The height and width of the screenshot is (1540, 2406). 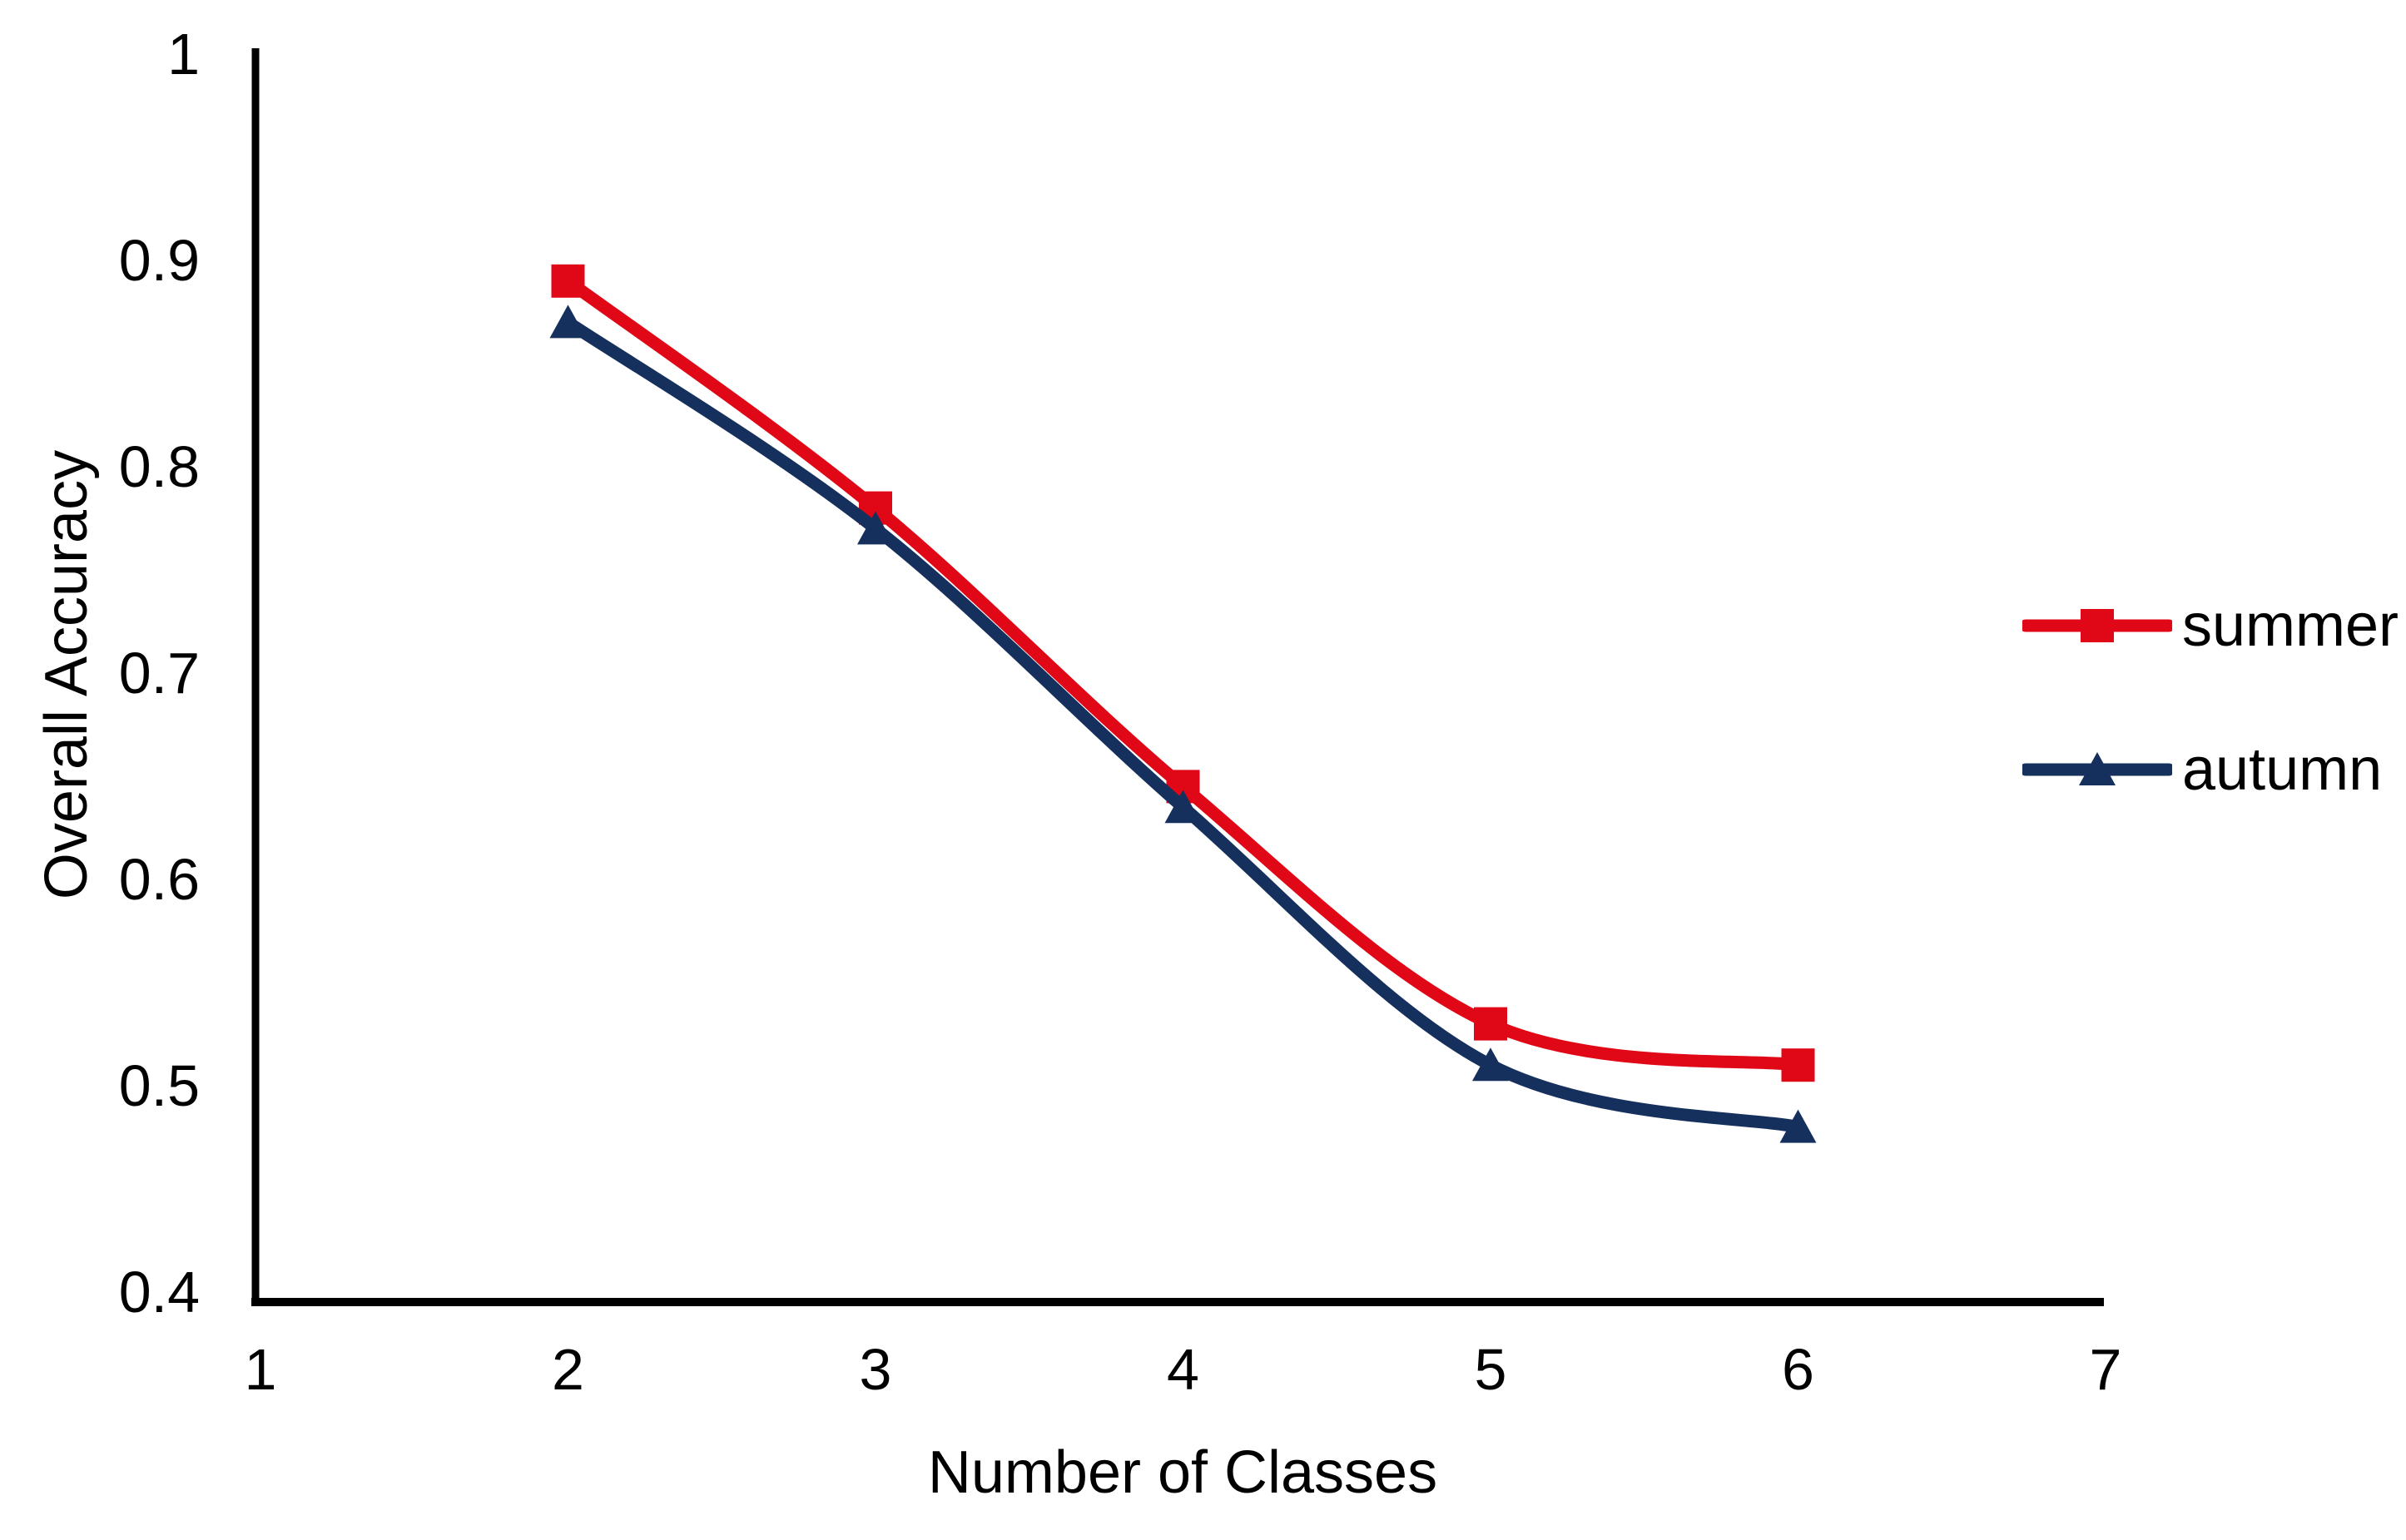 What do you see at coordinates (261, 1369) in the screenshot?
I see `x-tick-label: 1` at bounding box center [261, 1369].